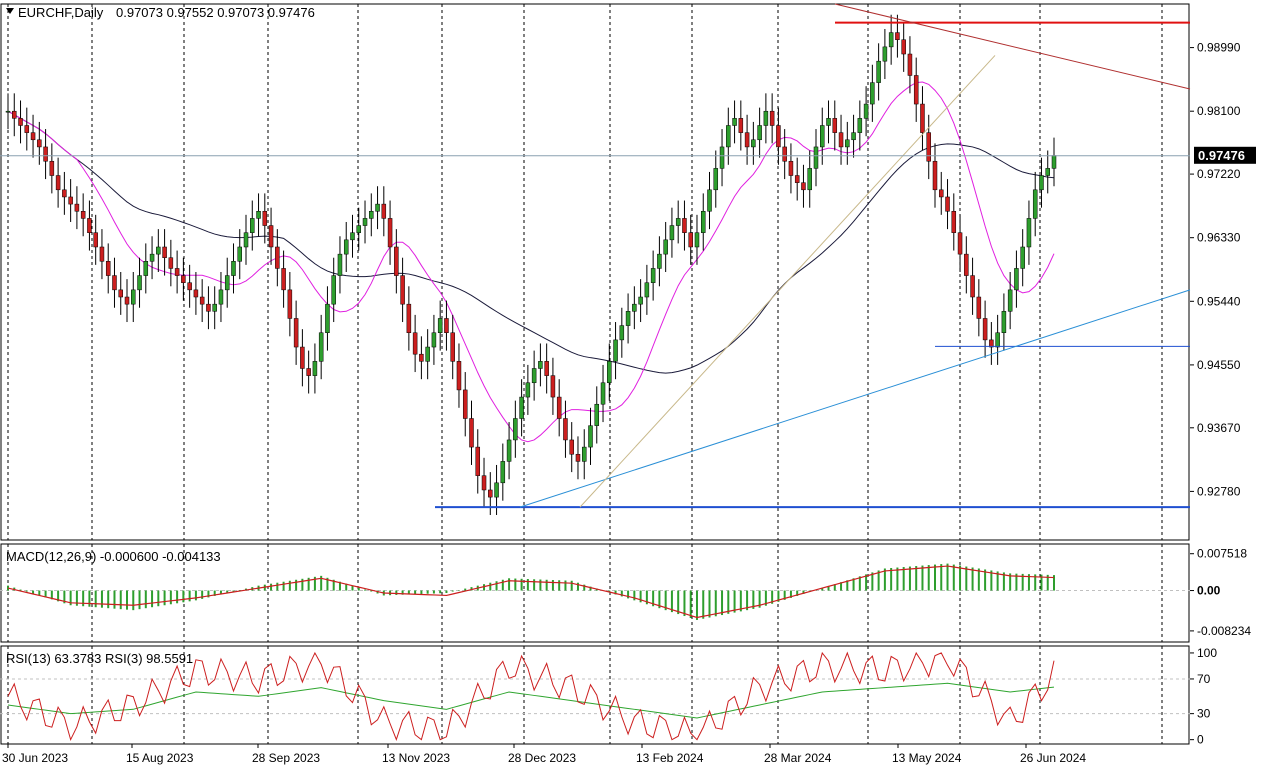 This screenshot has width=1262, height=771. I want to click on rsi-tick-label: 30, so click(1204, 714).